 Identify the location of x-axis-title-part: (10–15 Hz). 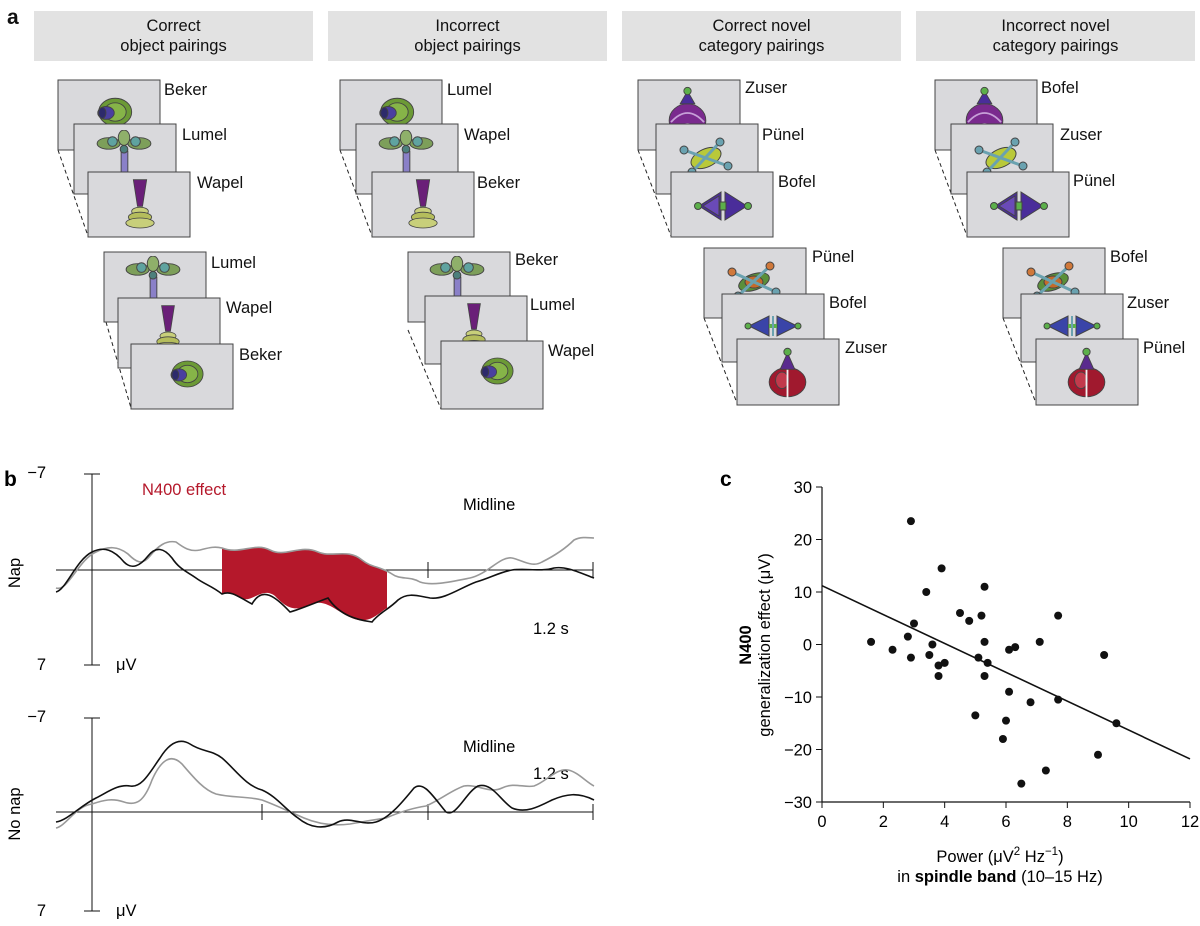
(1059, 877).